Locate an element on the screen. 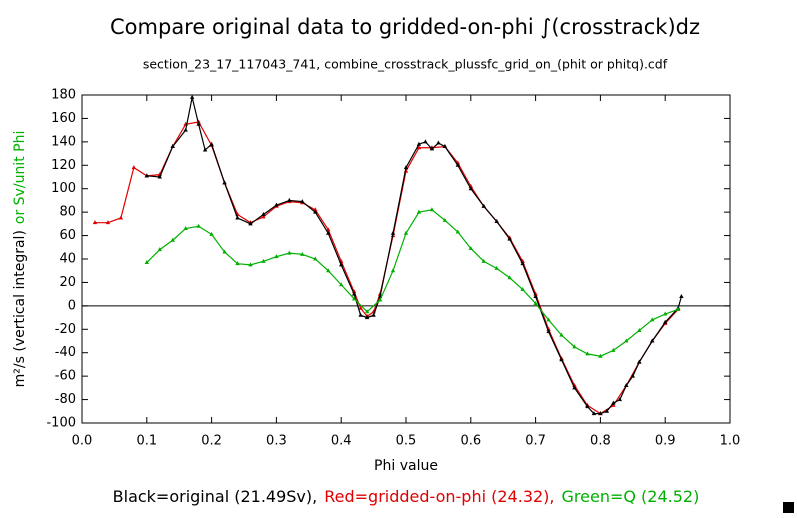 This screenshot has width=797, height=518. y-tick-label: -60 is located at coordinates (65, 376).